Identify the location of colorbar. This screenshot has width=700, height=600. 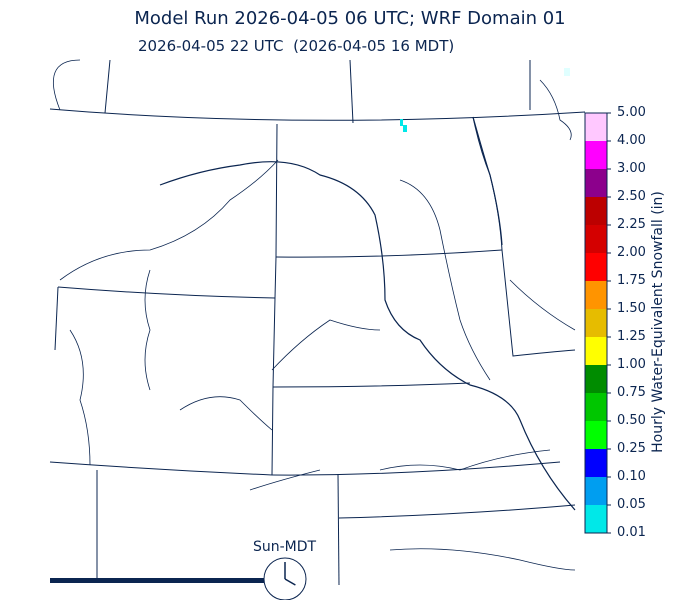
(597, 323).